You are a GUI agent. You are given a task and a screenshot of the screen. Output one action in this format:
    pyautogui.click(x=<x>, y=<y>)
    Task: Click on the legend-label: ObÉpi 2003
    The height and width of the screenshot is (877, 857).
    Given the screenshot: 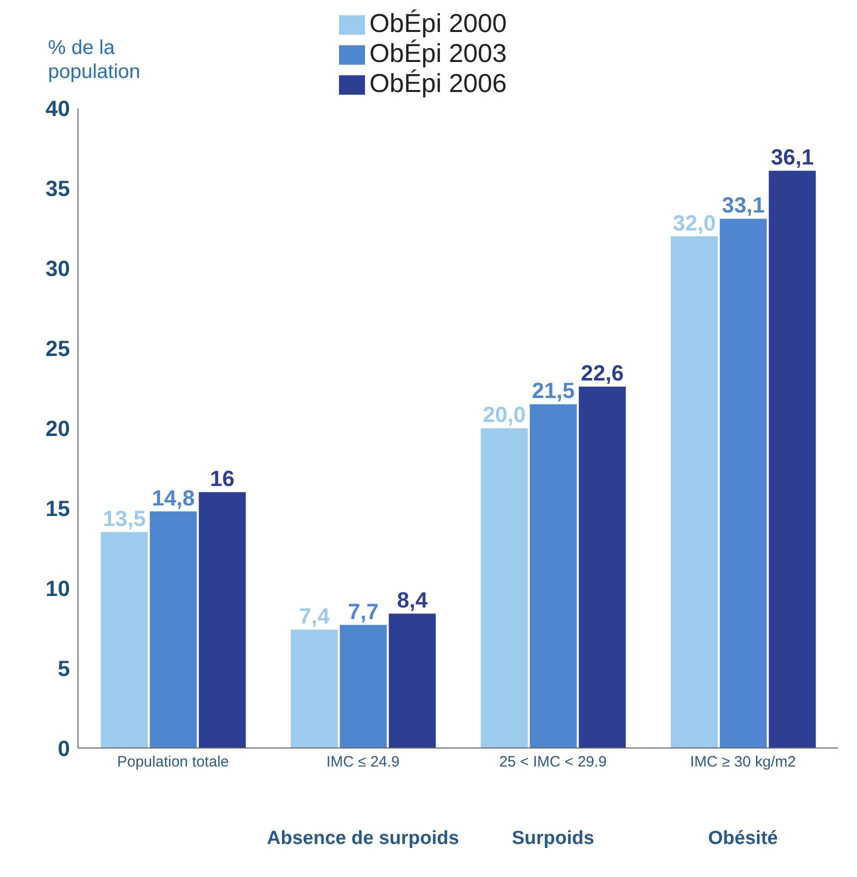 What is the action you would take?
    pyautogui.click(x=438, y=53)
    